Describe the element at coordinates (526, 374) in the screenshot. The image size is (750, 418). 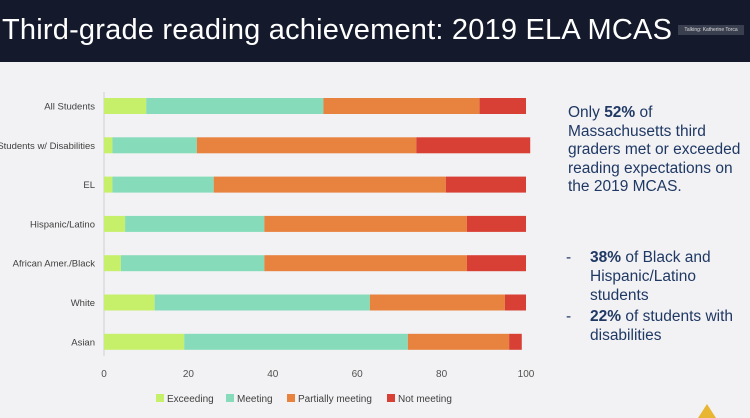
I see `x-tick-label: 100` at that location.